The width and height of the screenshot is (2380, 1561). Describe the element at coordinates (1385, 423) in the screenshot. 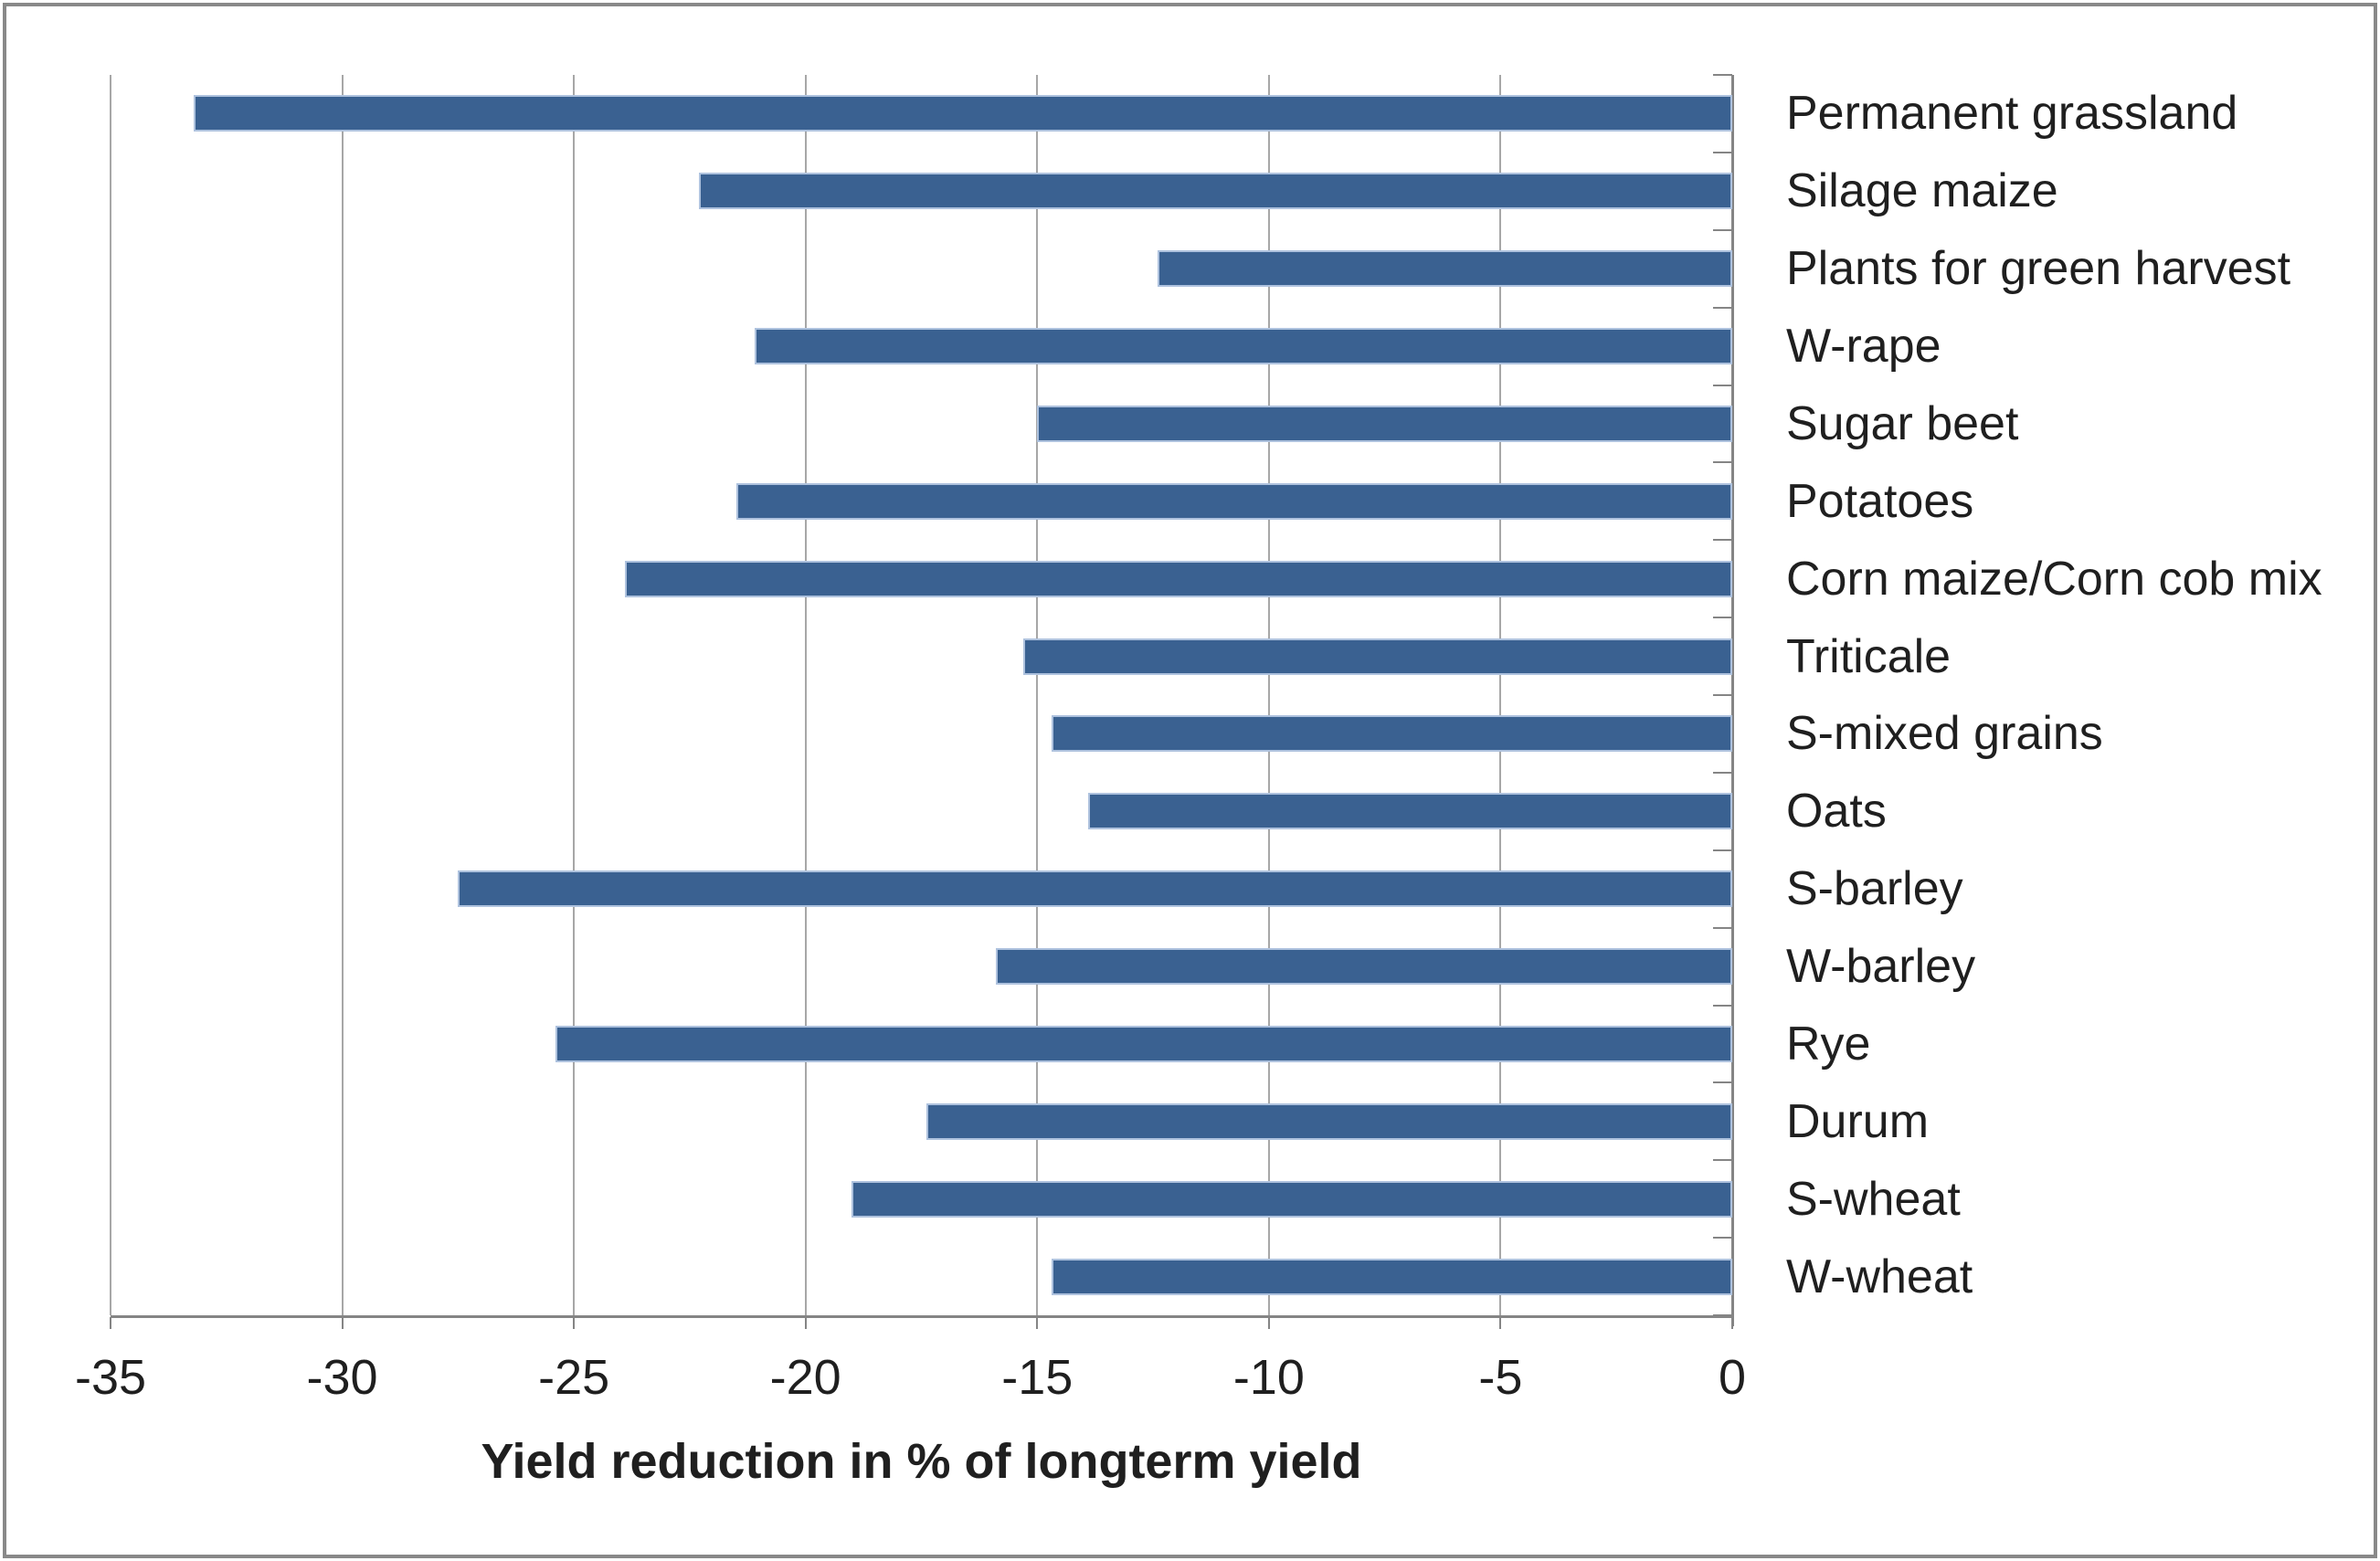

I see `bar-sugar-beet` at that location.